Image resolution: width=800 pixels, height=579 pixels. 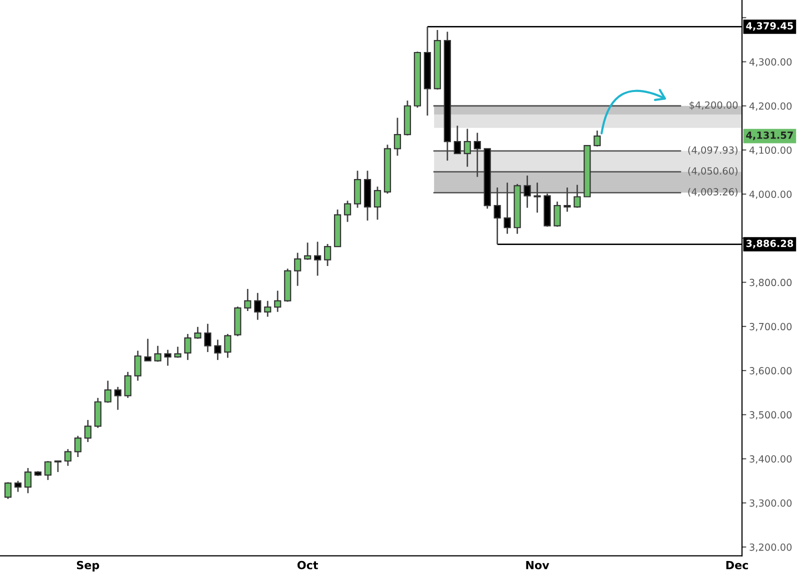 I want to click on y-tick-label: 4,000.00, so click(x=770, y=194).